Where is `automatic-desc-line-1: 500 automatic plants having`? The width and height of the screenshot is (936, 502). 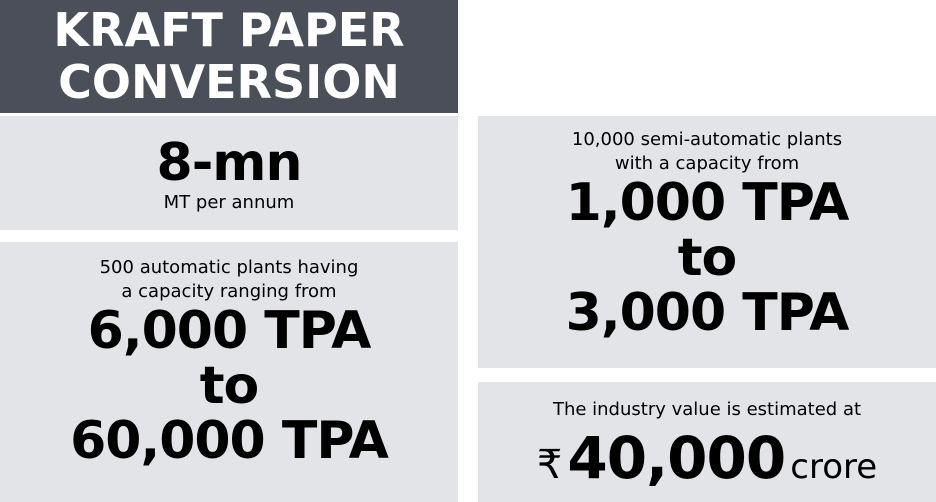
automatic-desc-line-1: 500 automatic plants having is located at coordinates (229, 267).